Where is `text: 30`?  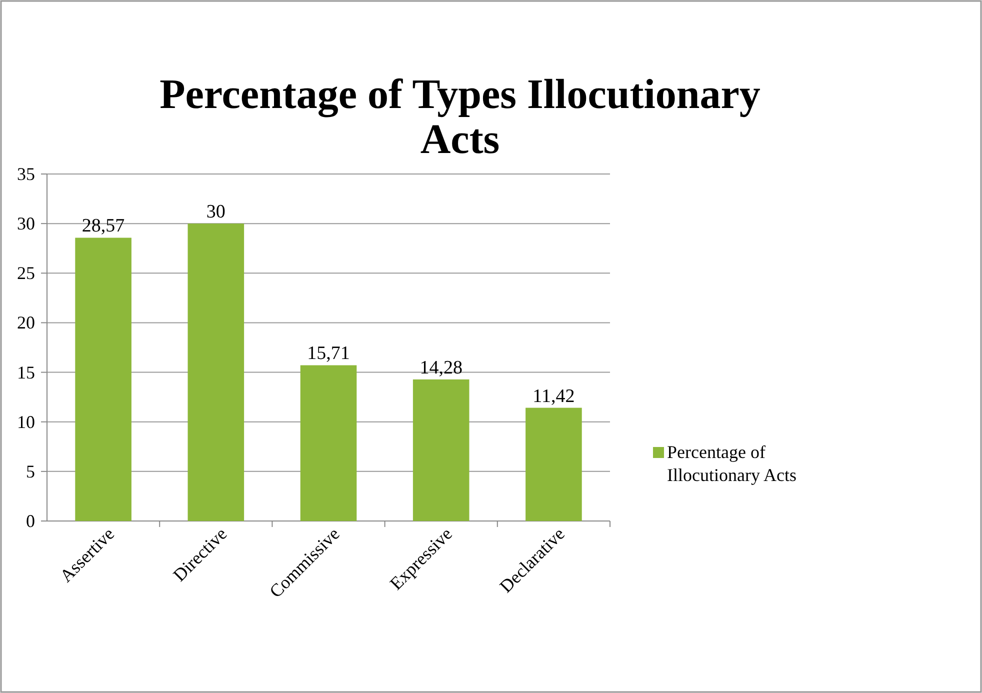
text: 30 is located at coordinates (216, 212).